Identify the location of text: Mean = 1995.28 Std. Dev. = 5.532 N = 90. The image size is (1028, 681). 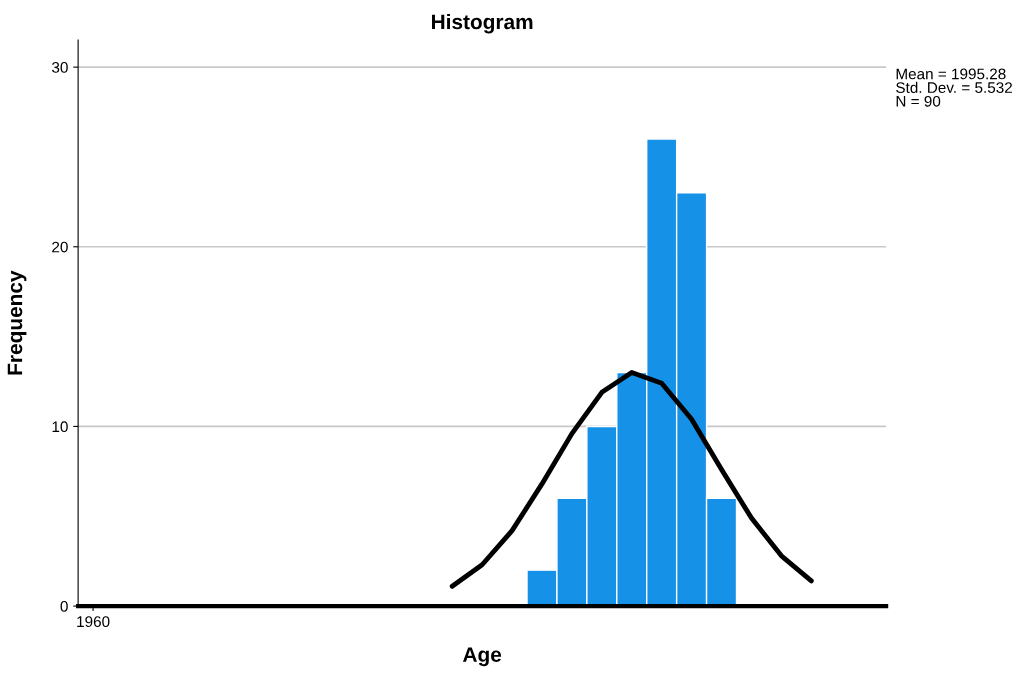
(954, 87).